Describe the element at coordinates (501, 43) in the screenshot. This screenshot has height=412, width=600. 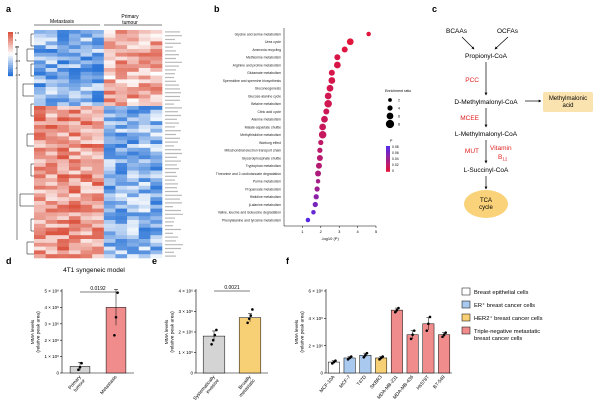
I see `arrow-ocfa` at that location.